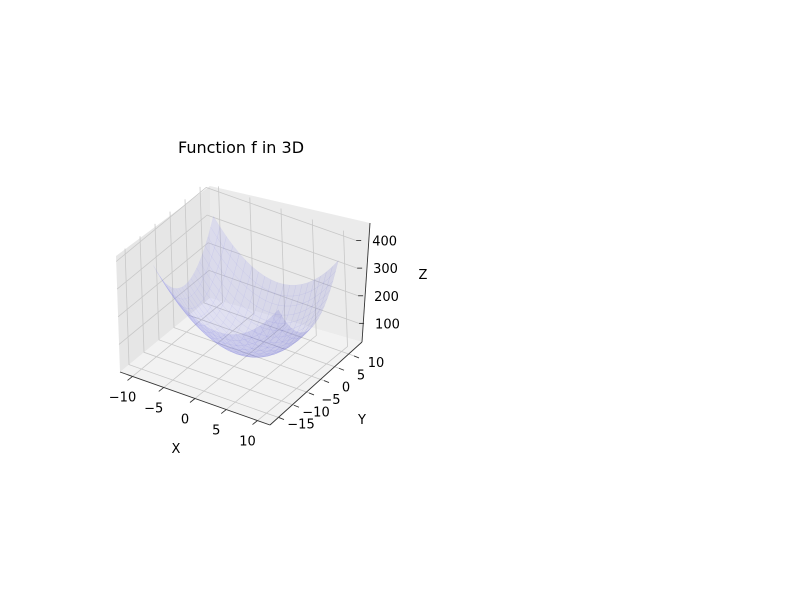  What do you see at coordinates (311, 394) in the screenshot?
I see `y-tick` at bounding box center [311, 394].